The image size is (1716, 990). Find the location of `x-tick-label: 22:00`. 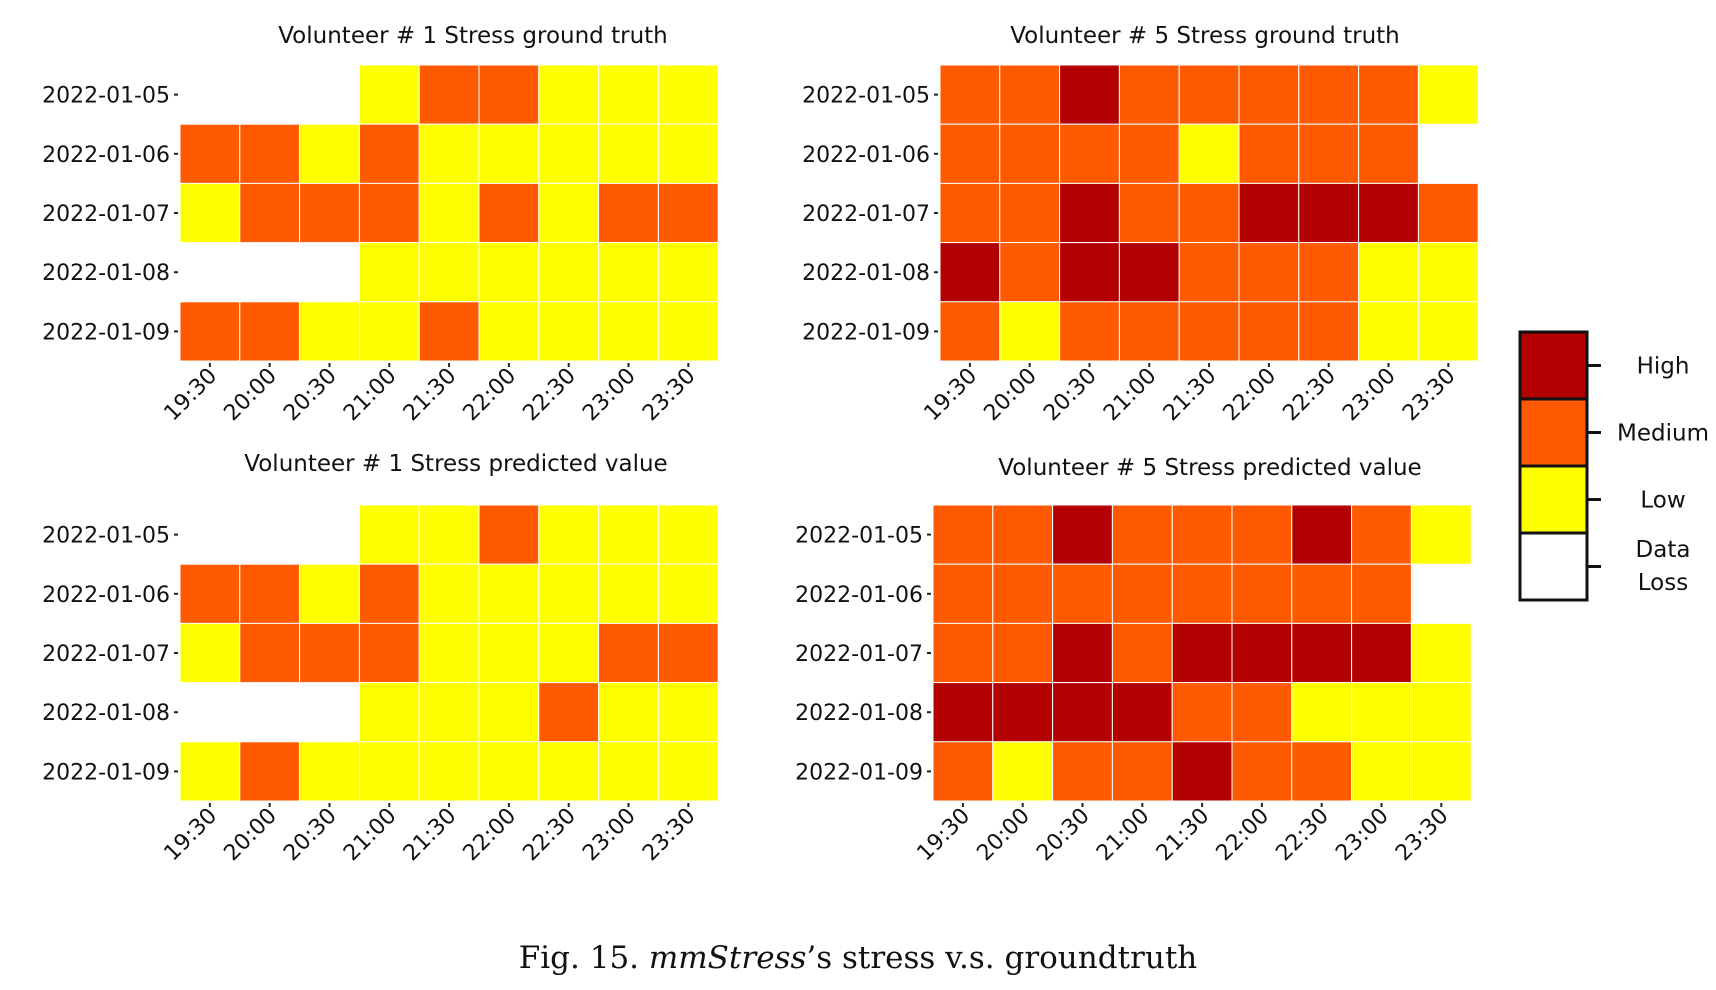

x-tick-label: 22:00 is located at coordinates (1250, 395).